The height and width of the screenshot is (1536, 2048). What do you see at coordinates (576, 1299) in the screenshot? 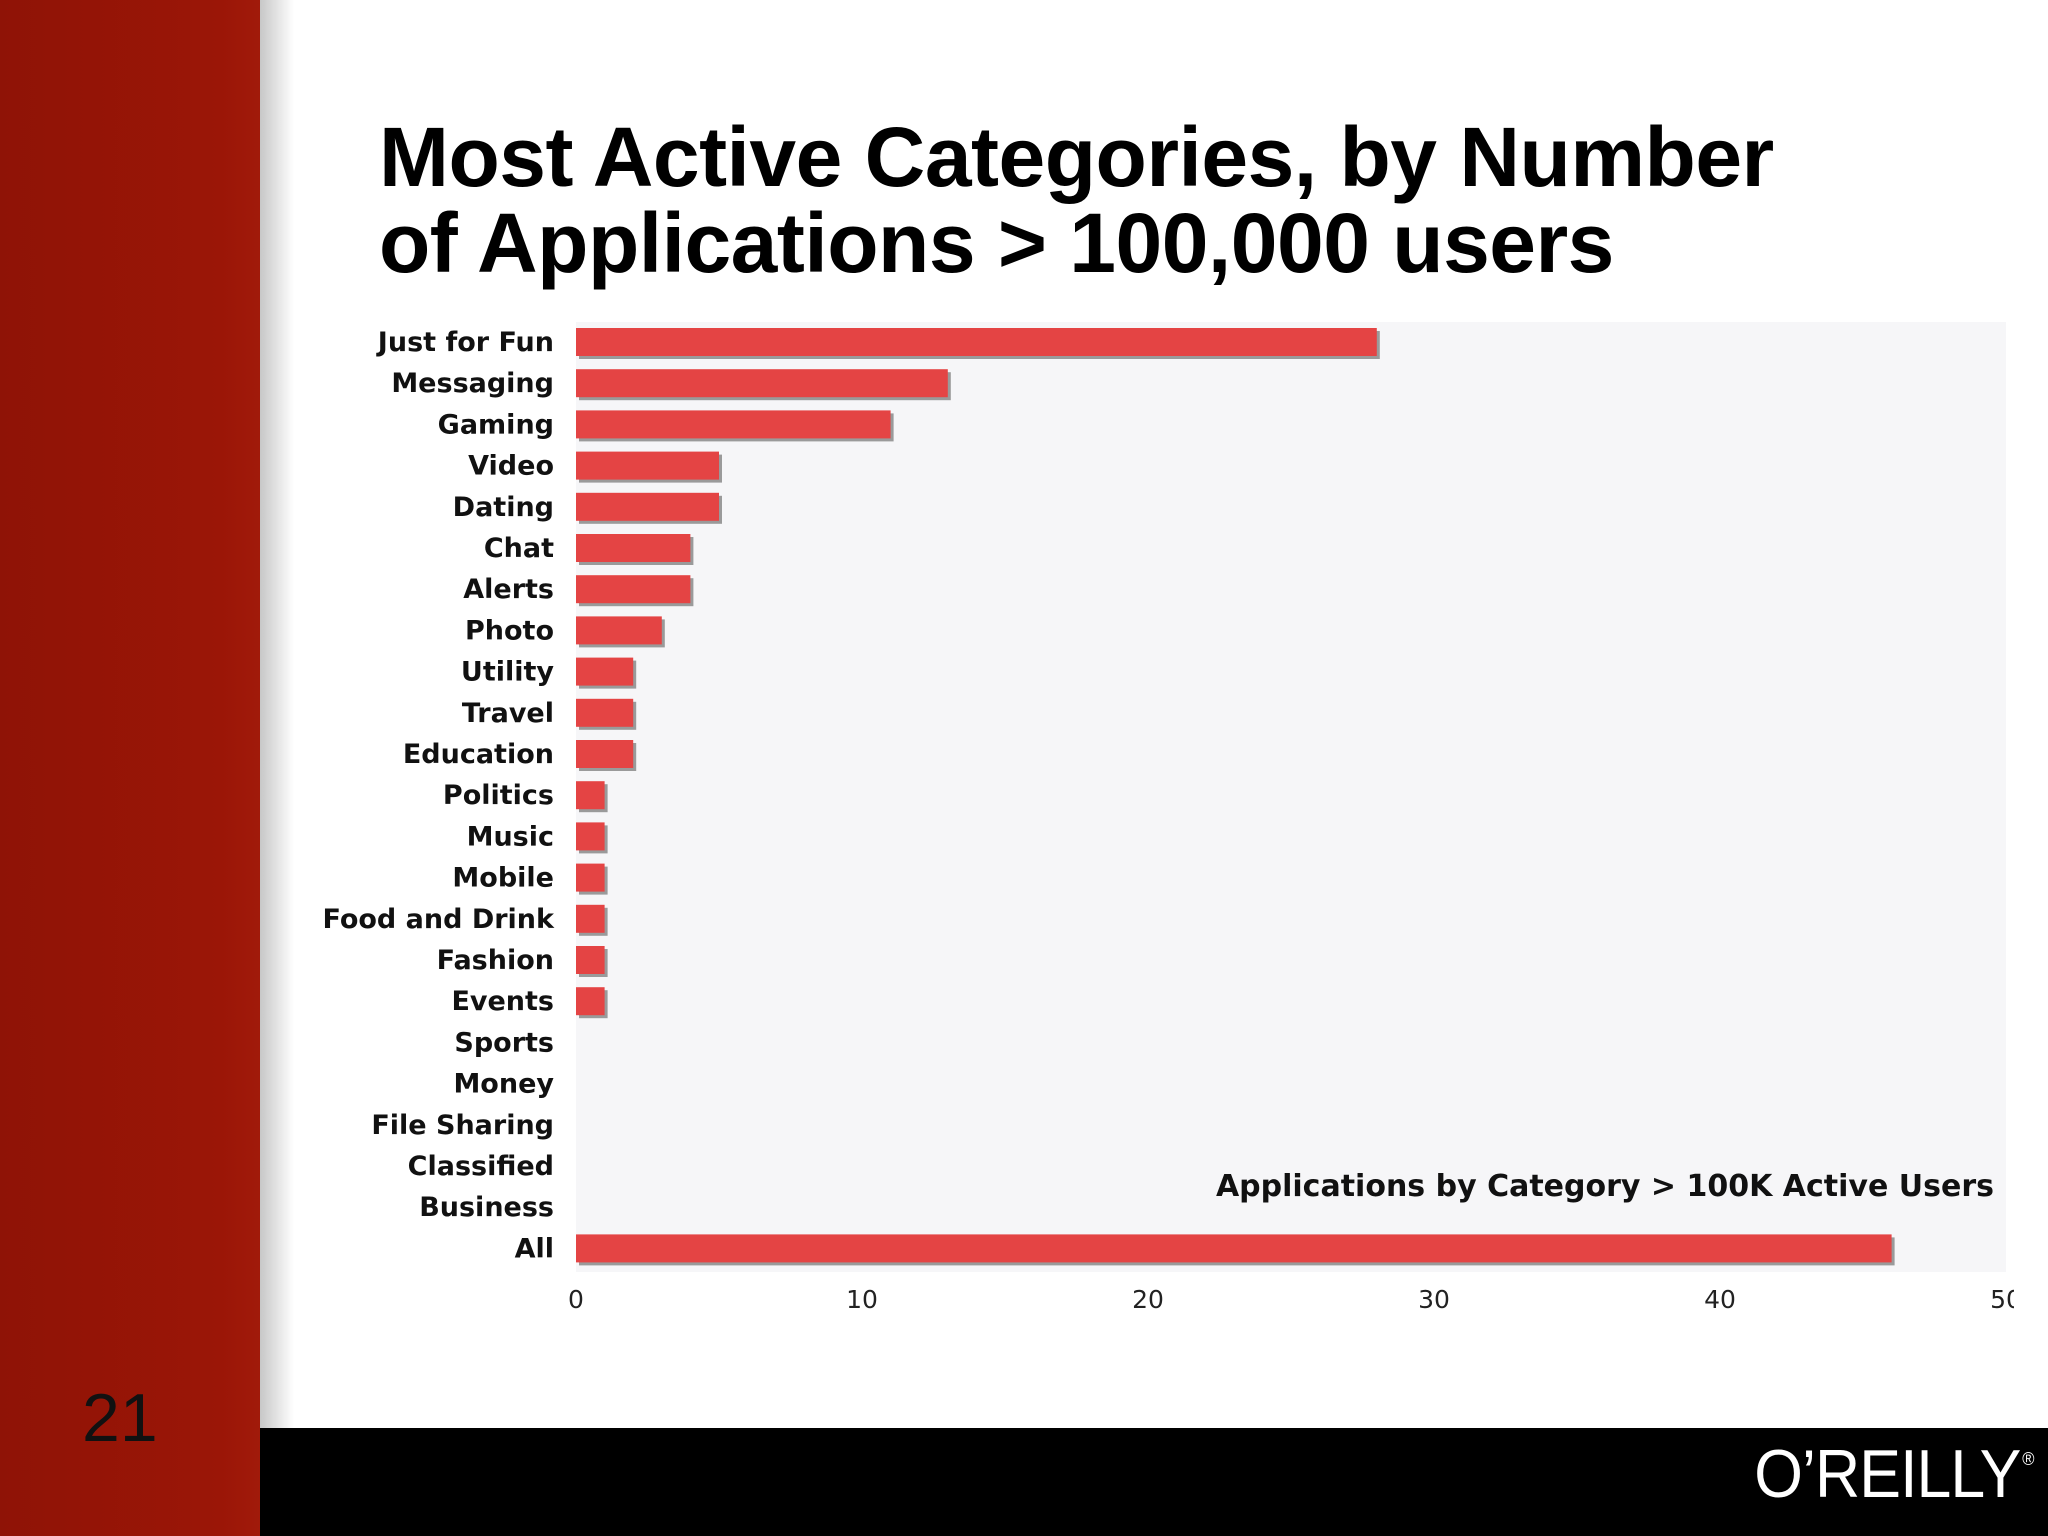
I see `x-tick-label: 0` at bounding box center [576, 1299].